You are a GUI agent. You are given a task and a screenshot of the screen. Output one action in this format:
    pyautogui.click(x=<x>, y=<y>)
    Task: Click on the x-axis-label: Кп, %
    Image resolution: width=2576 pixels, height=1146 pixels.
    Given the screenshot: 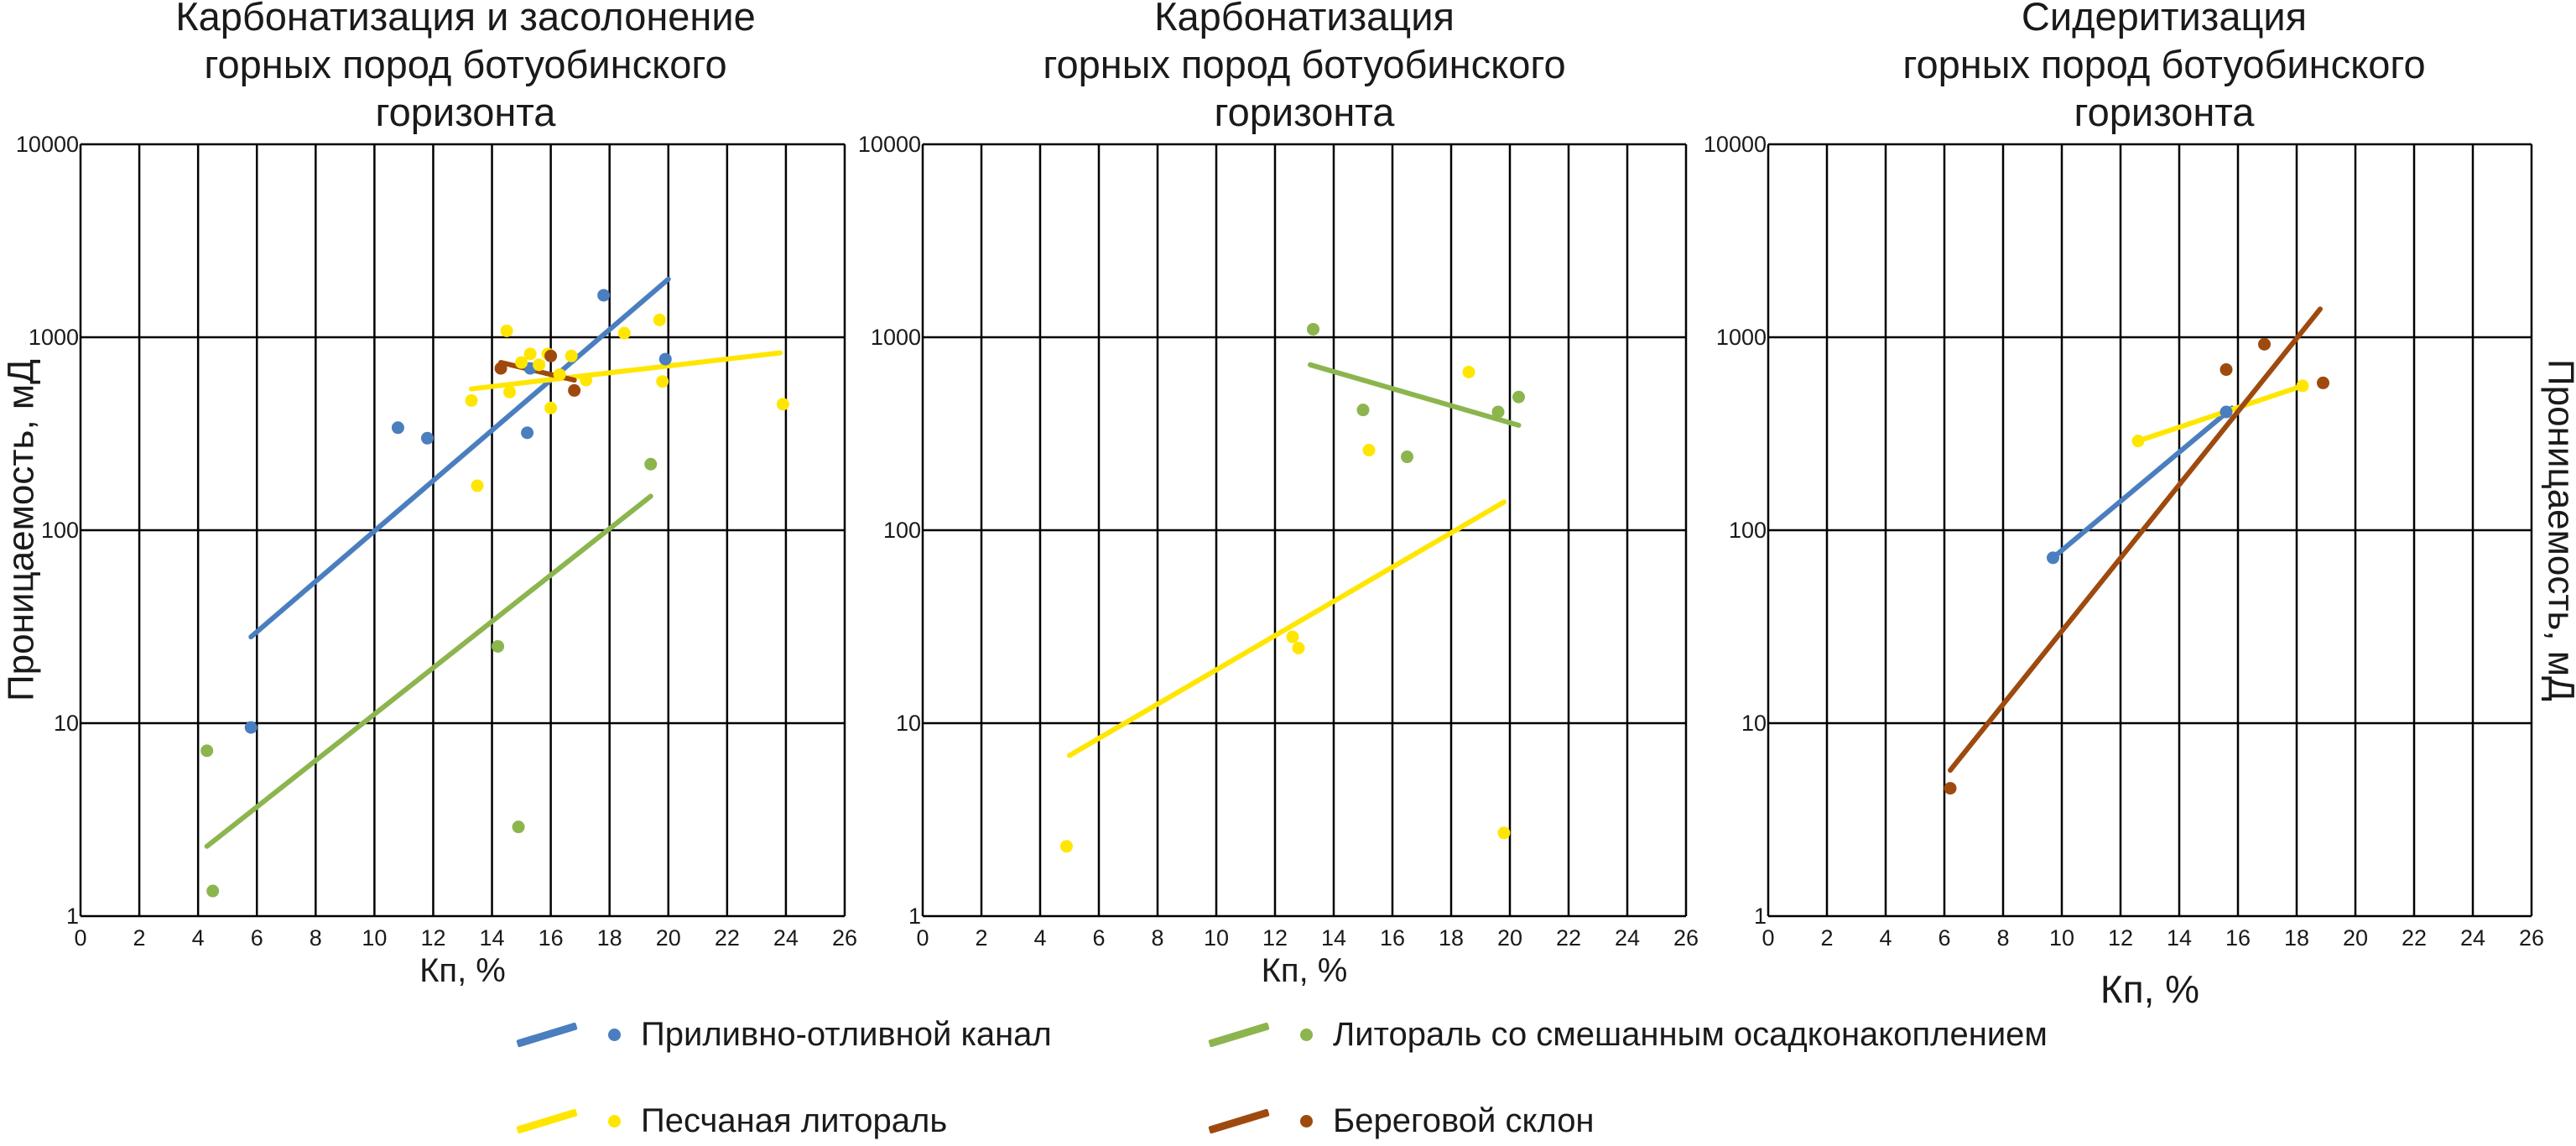 What is the action you would take?
    pyautogui.click(x=1305, y=970)
    